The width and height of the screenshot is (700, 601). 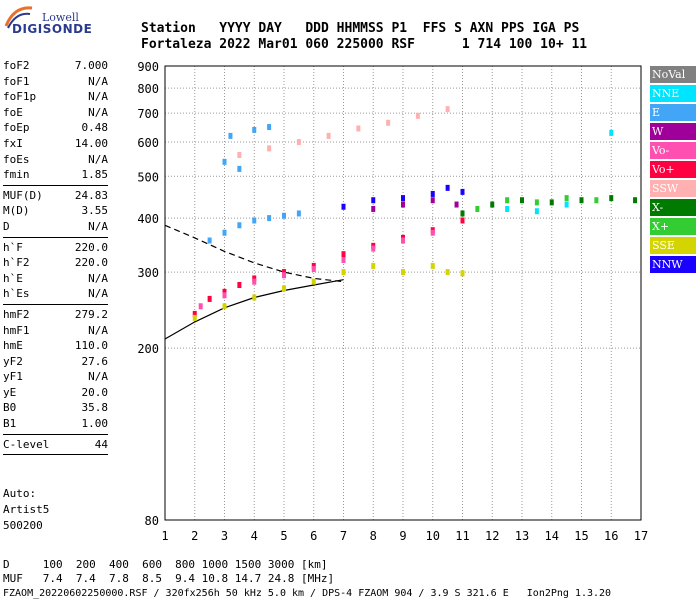 I want to click on y-tick-label: 800, so click(x=148, y=89).